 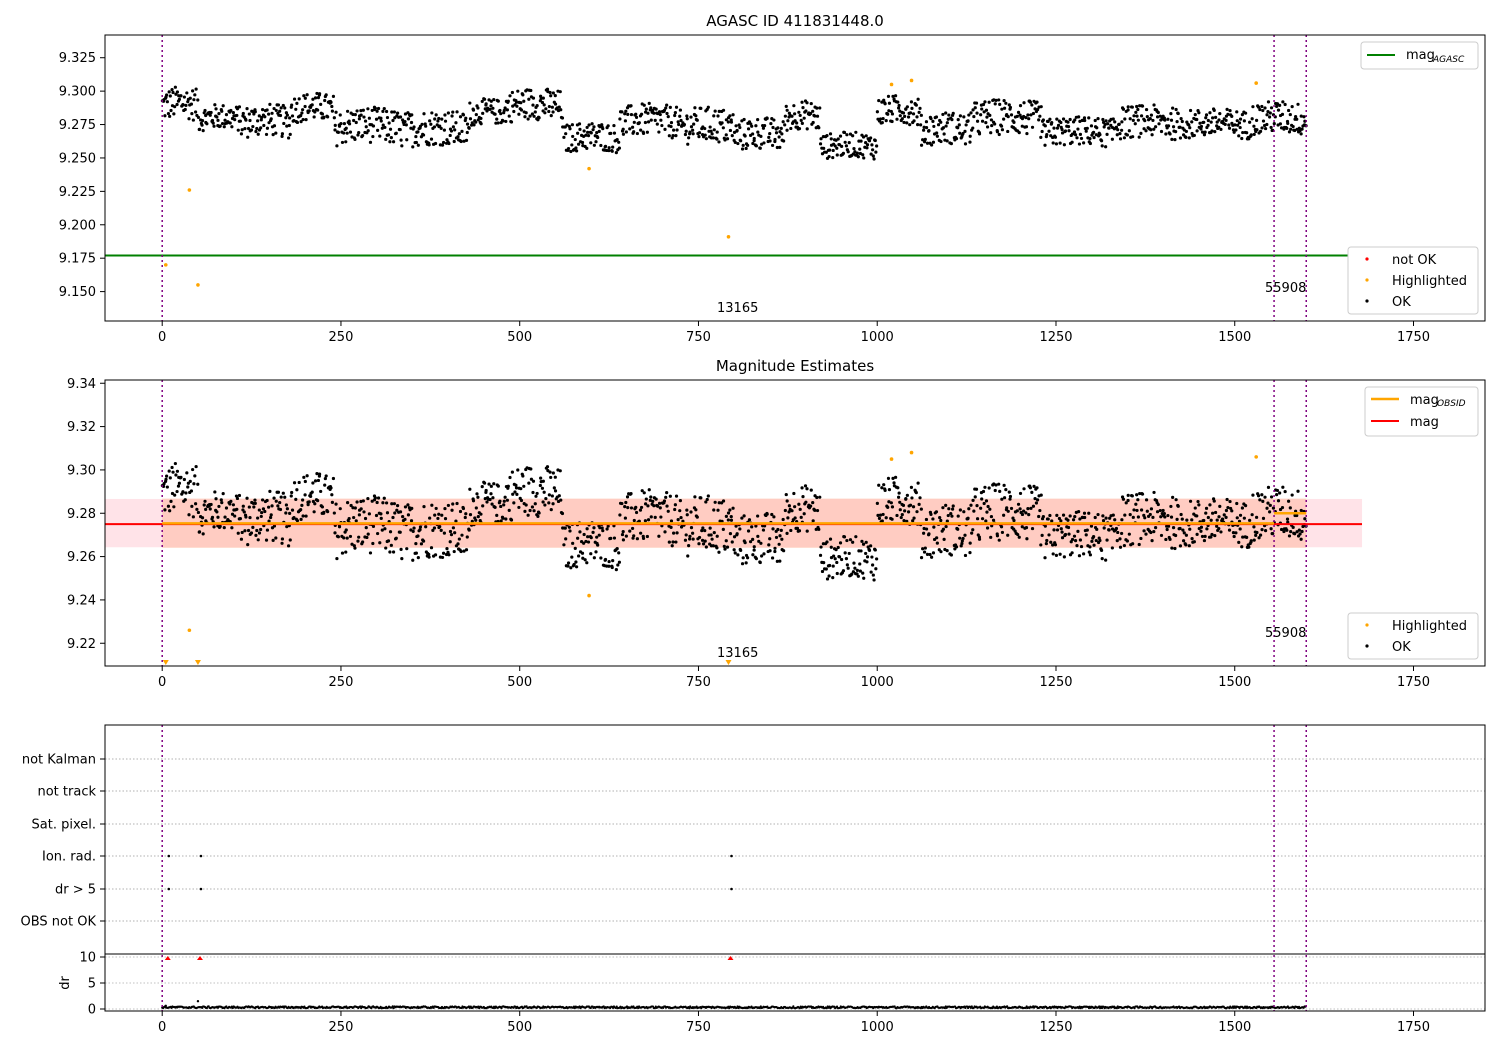 What do you see at coordinates (77, 158) in the screenshot?
I see `y-tick-label: 9.250` at bounding box center [77, 158].